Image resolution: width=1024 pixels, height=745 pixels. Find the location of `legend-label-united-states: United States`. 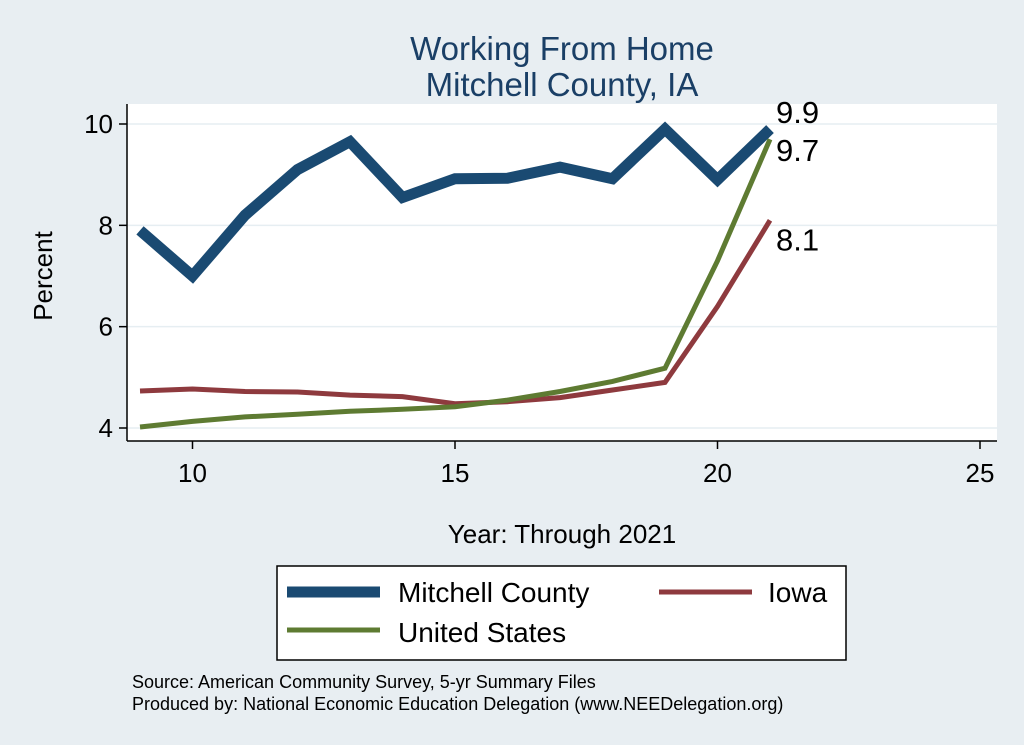

legend-label-united-states: United States is located at coordinates (482, 632).